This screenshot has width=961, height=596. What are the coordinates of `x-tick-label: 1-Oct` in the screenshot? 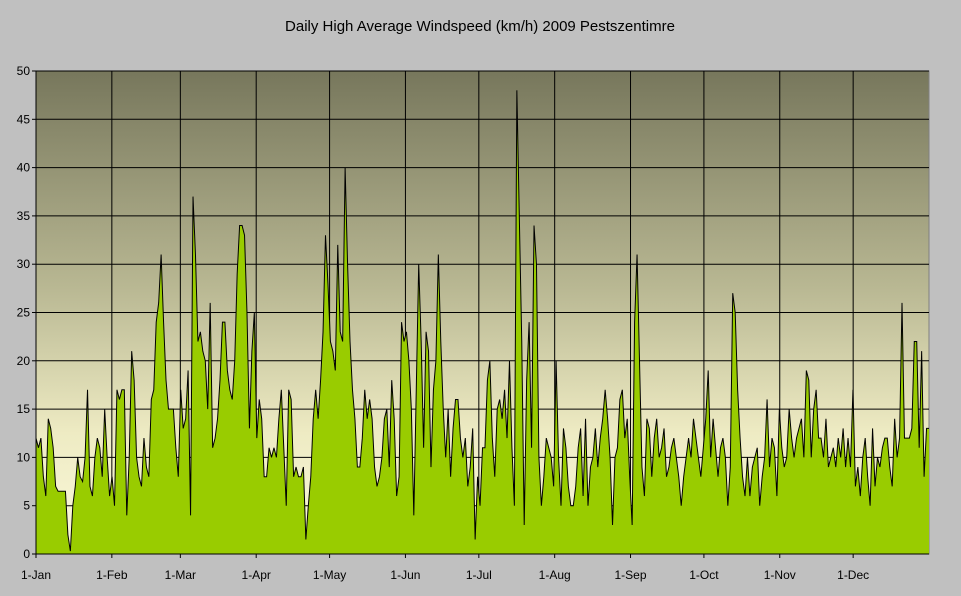 It's located at (704, 575).